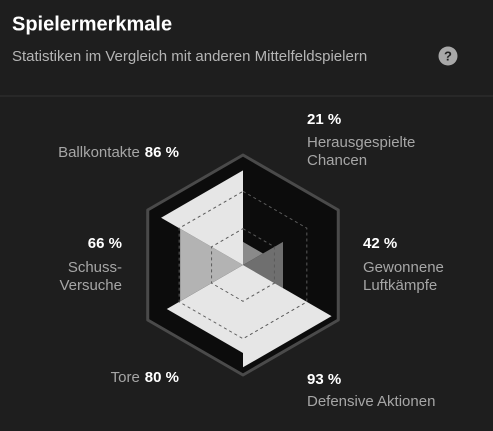  Describe the element at coordinates (371, 401) in the screenshot. I see `attribute-name: Defensive Aktionen` at that location.